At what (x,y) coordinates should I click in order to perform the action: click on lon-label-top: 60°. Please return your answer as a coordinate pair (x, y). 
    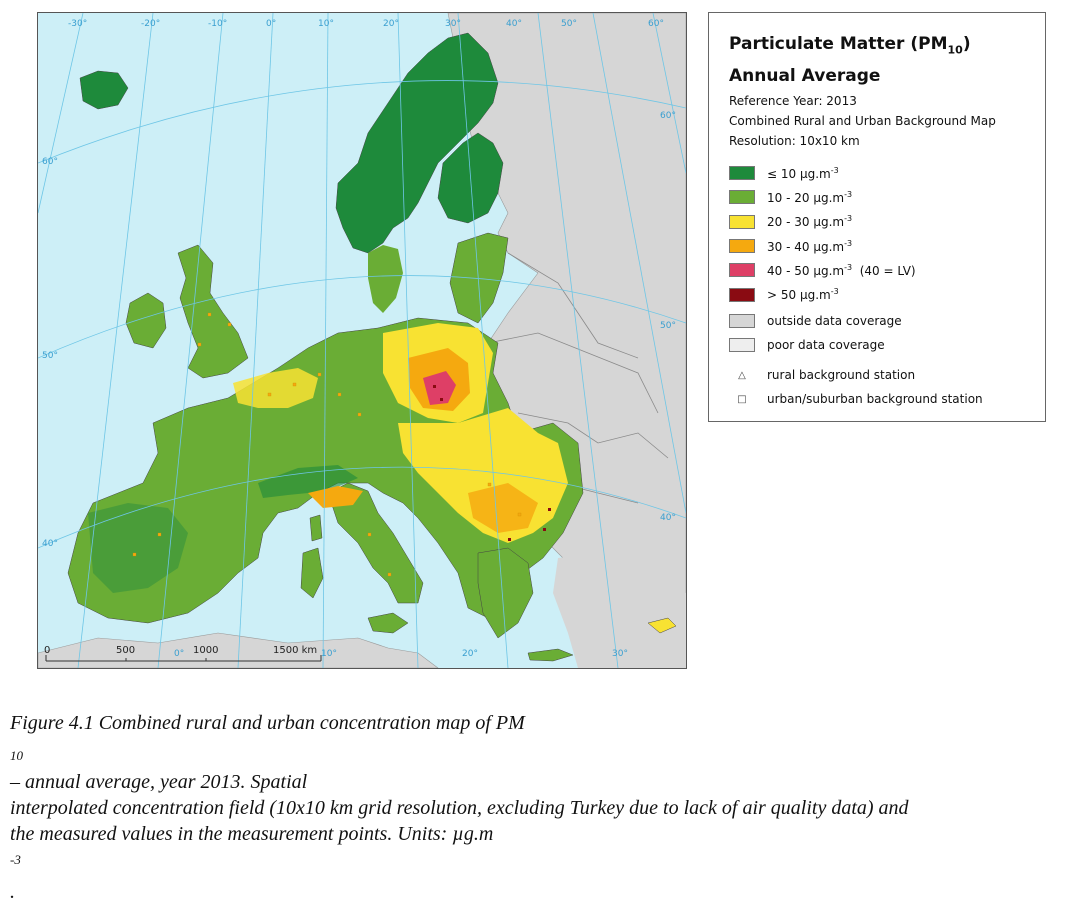
    Looking at the image, I should click on (656, 24).